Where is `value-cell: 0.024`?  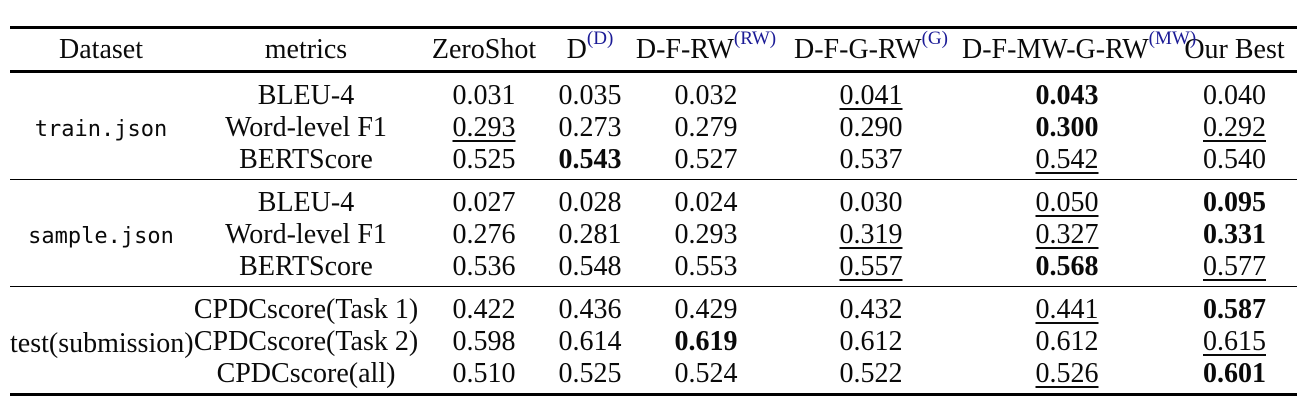 value-cell: 0.024 is located at coordinates (706, 199).